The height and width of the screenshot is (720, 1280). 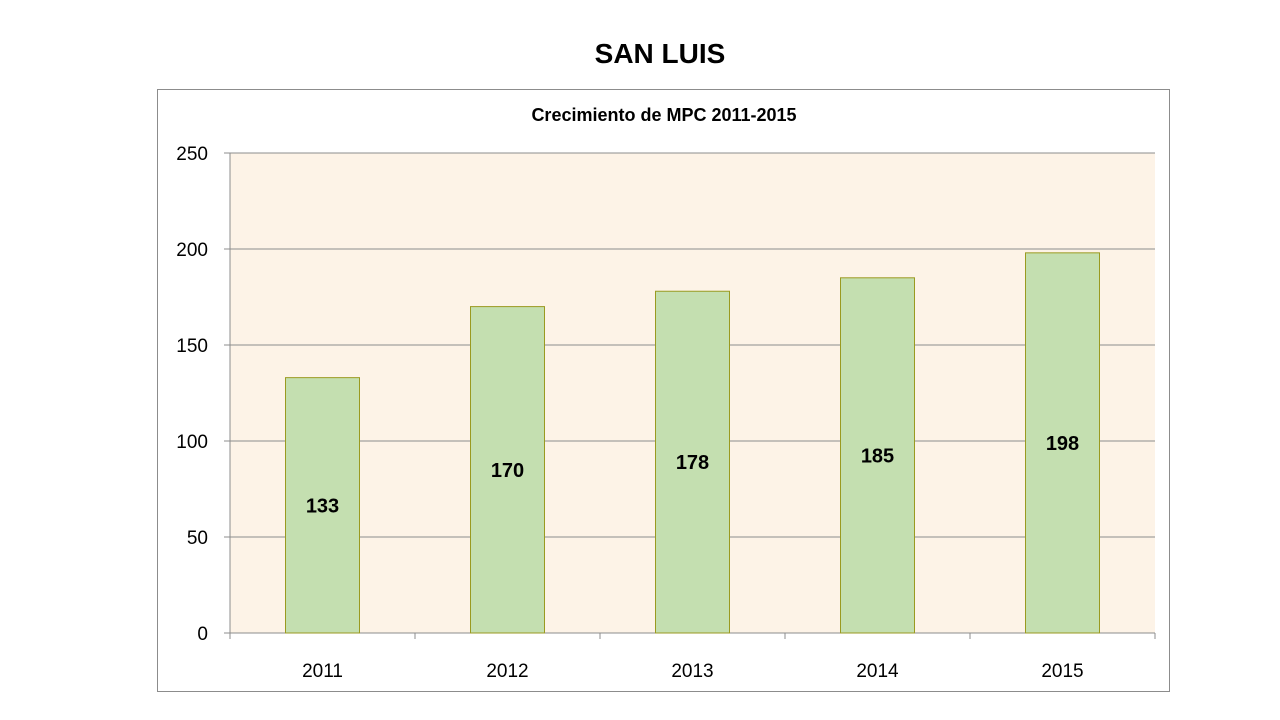 What do you see at coordinates (660, 53) in the screenshot?
I see `slide-title: SAN LUIS` at bounding box center [660, 53].